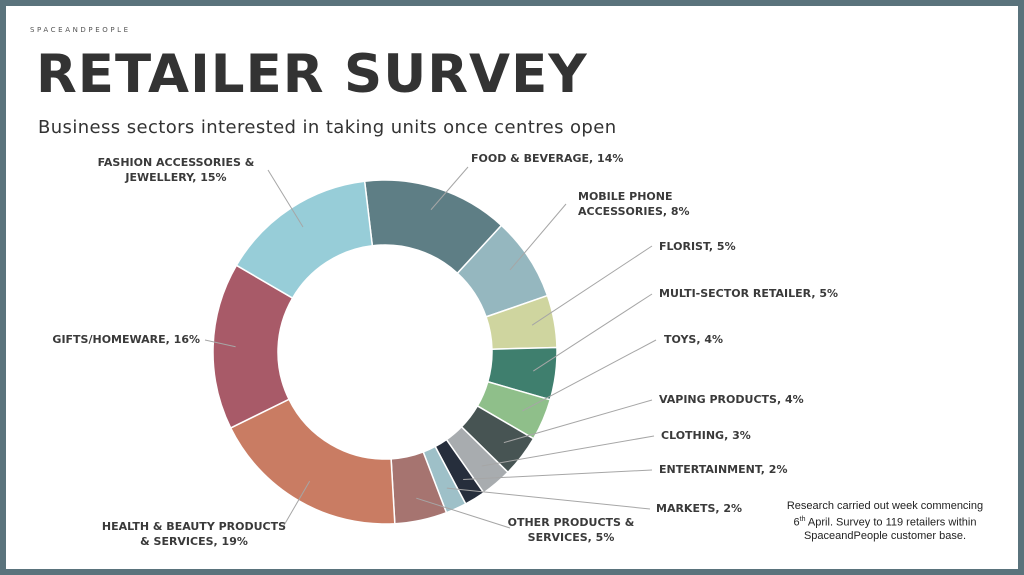 Image resolution: width=1024 pixels, height=575 pixels. I want to click on slice-label: ENTERTAINMENT, 2%, so click(723, 469).